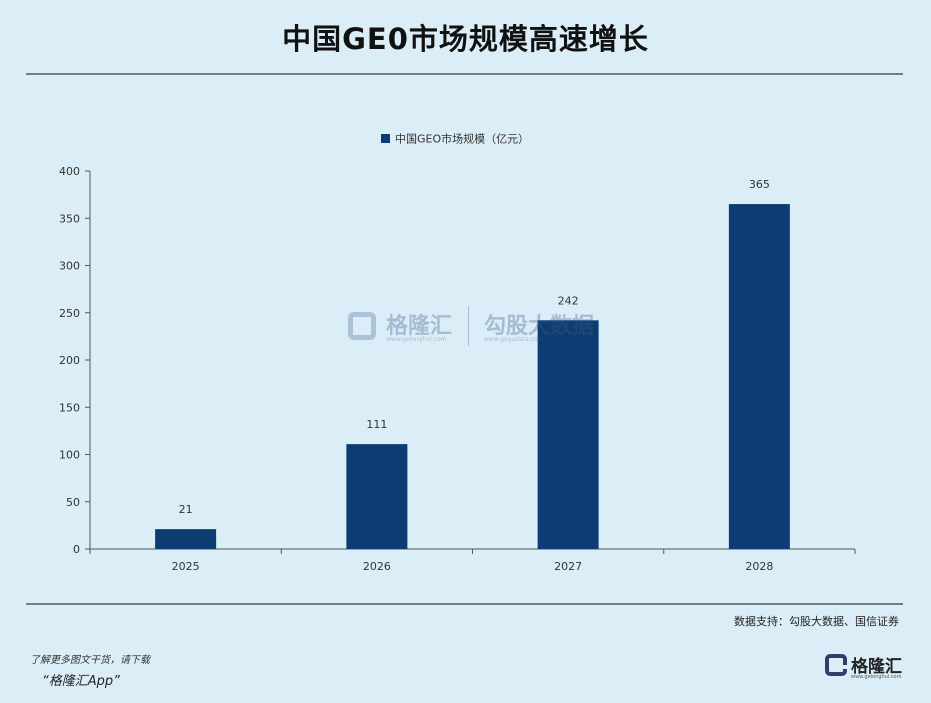 The width and height of the screenshot is (931, 703). Describe the element at coordinates (539, 326) in the screenshot. I see `watermark-name-2: 勾股大数据` at that location.